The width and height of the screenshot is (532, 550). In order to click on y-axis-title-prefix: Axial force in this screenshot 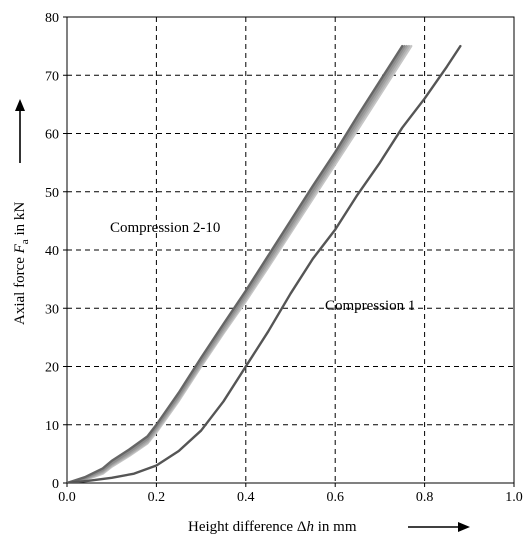, I will do `click(20, 289)`.